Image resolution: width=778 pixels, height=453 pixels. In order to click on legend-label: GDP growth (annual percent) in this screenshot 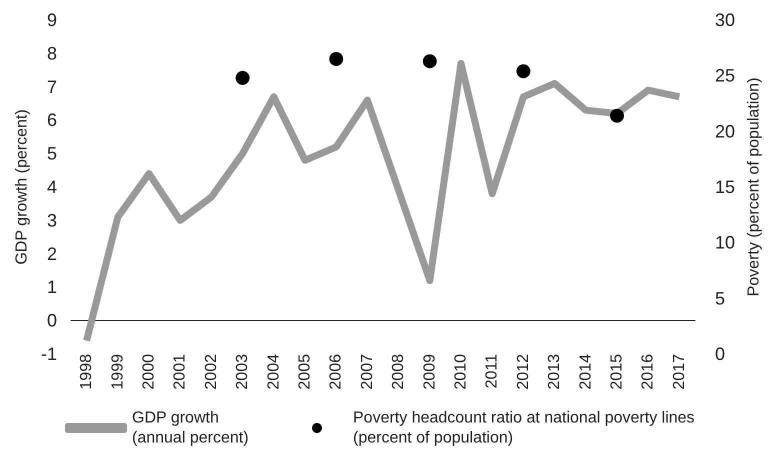, I will do `click(190, 428)`.